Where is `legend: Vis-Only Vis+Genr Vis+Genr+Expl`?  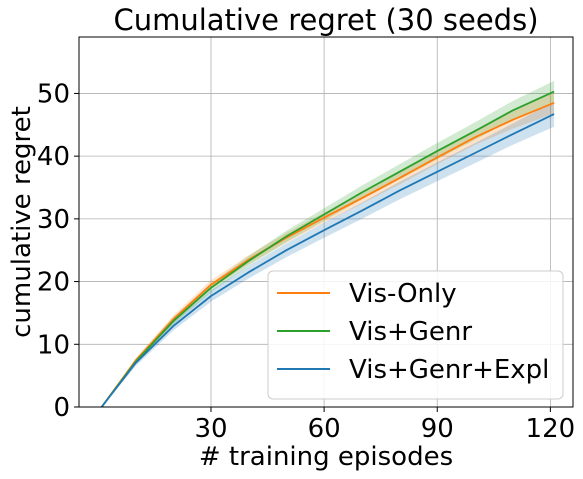 legend: Vis-Only Vis+Genr Vis+Genr+Expl is located at coordinates (415, 335).